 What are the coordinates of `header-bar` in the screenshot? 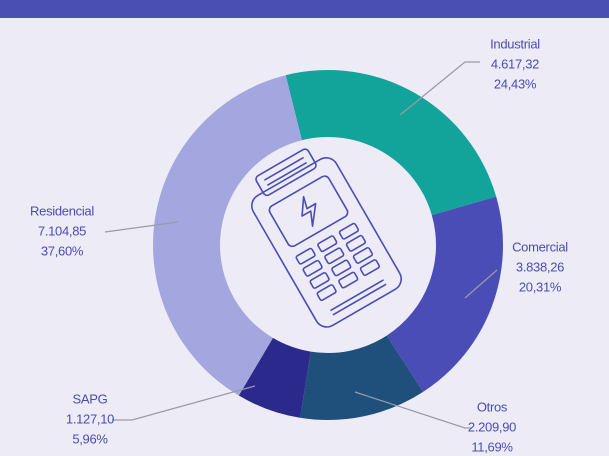 It's located at (304, 9).